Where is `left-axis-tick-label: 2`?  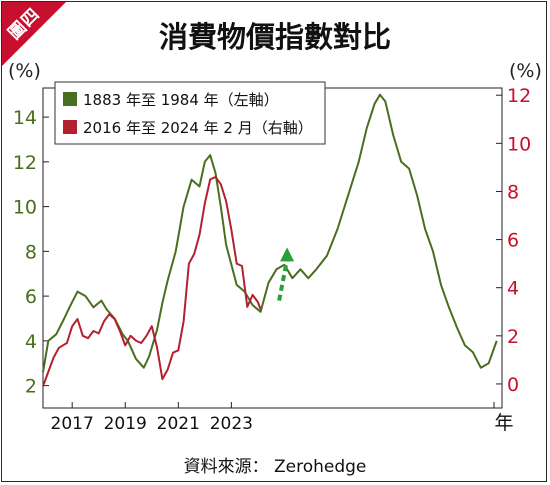
left-axis-tick-label: 2 is located at coordinates (31, 387).